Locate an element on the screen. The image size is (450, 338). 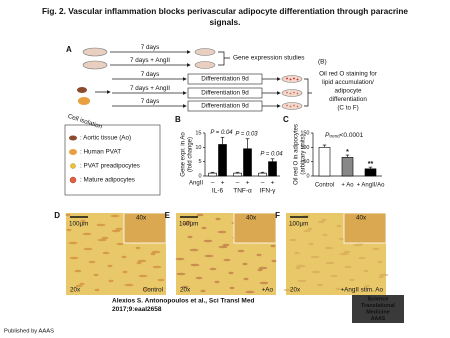
panel-a-graphics is located at coordinates (194, 79).